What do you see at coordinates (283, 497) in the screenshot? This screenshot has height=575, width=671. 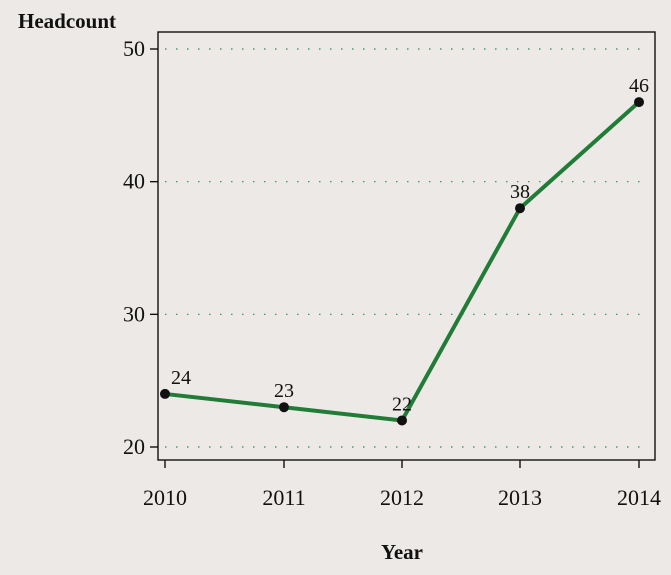 I see `x-tick-label-2011: 2011` at bounding box center [283, 497].